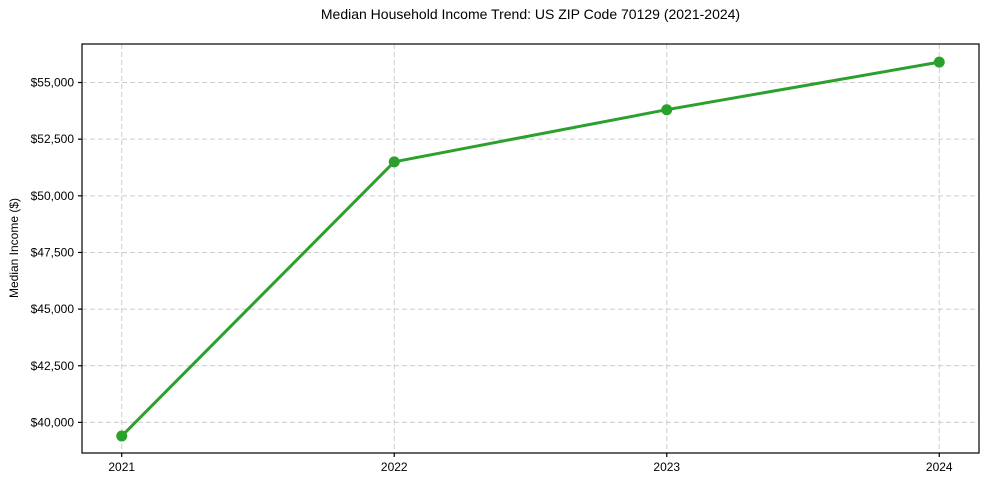  I want to click on y-tick-label: $52,500, so click(53, 139).